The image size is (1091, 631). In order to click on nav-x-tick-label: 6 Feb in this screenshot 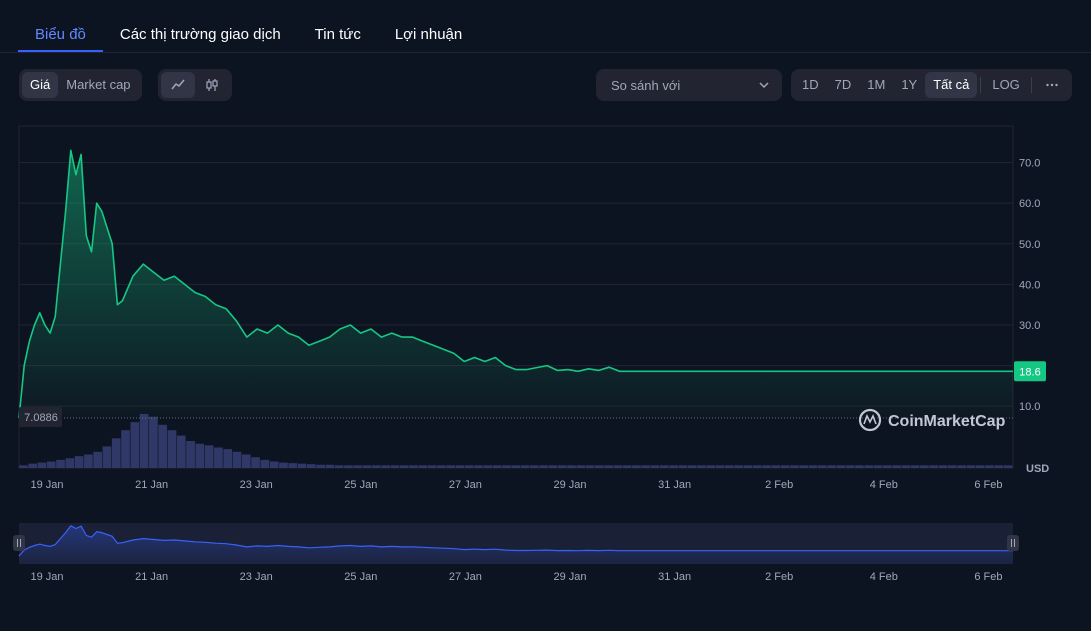, I will do `click(988, 577)`.